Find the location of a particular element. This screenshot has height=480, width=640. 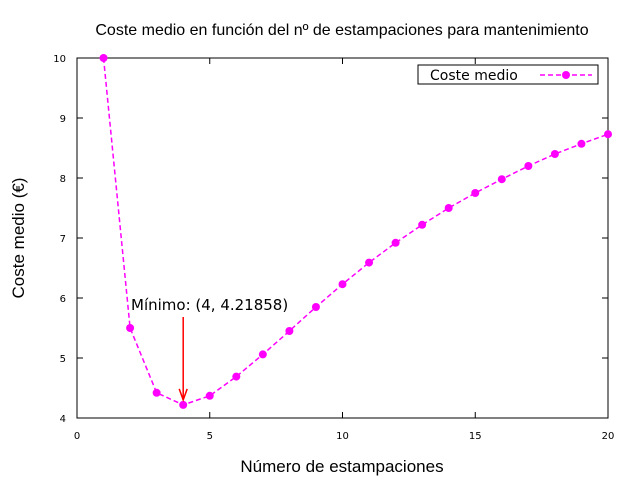

legend-label: Coste medio is located at coordinates (474, 76).